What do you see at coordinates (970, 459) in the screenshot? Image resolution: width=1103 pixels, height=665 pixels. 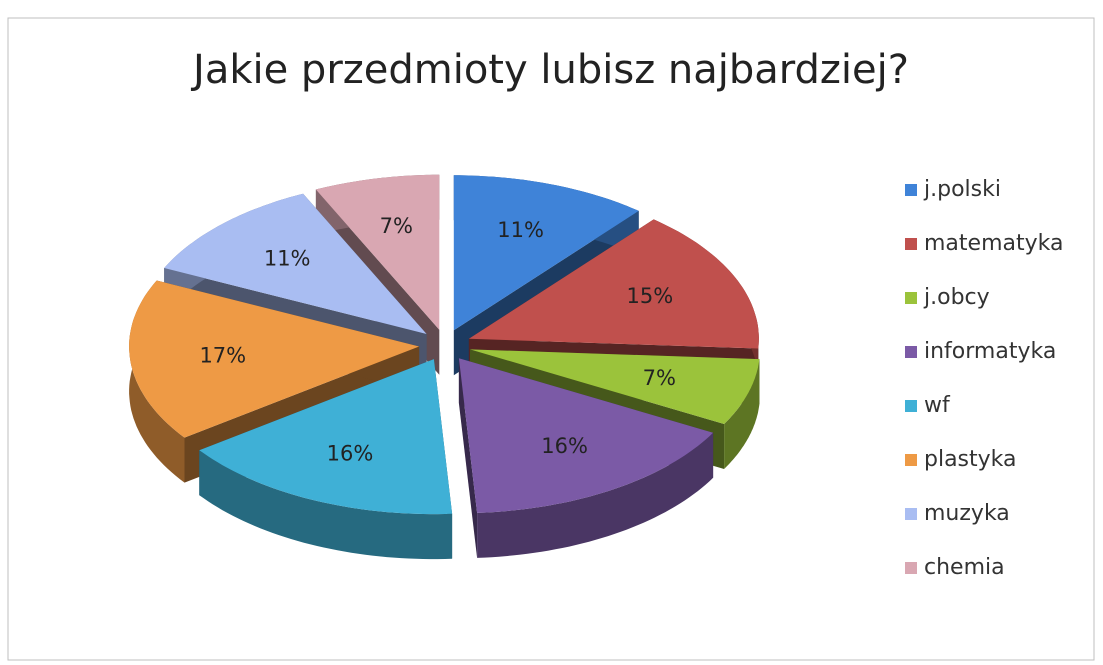 I see `legend-label: plastyka` at bounding box center [970, 459].